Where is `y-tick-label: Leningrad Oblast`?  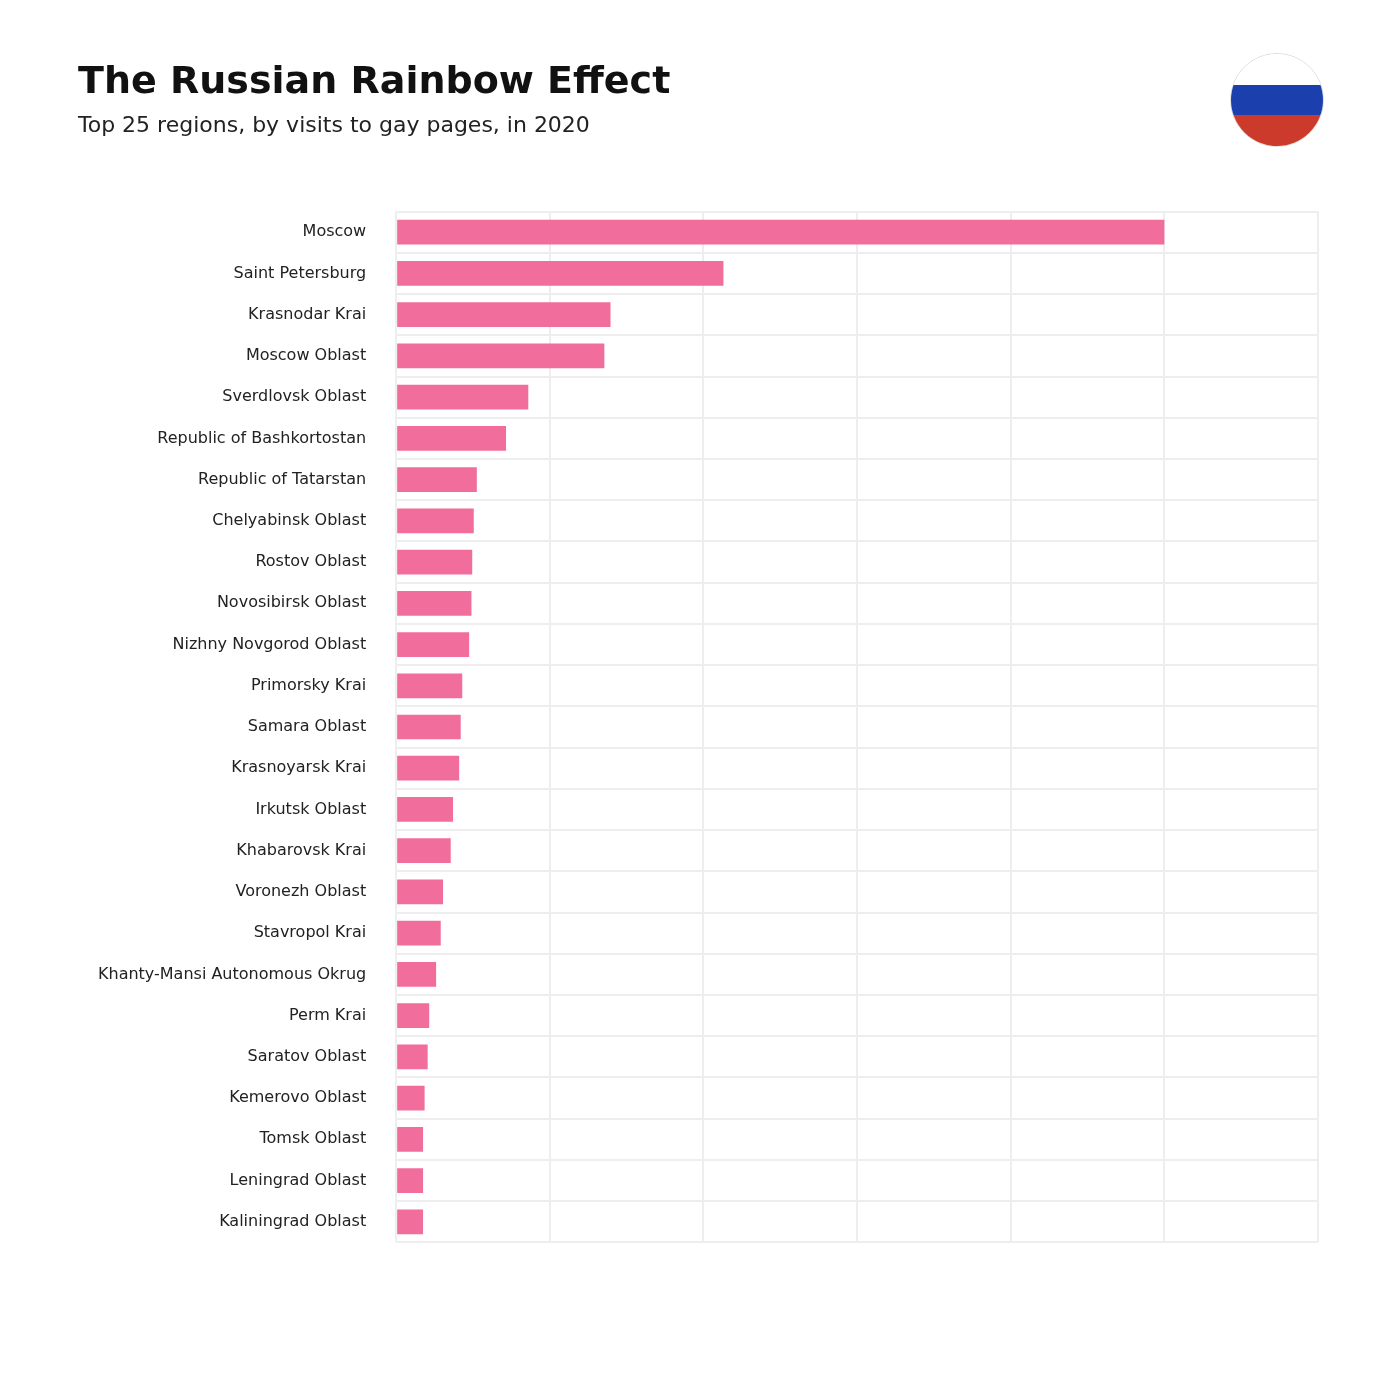
y-tick-label: Leningrad Oblast is located at coordinates (298, 1179).